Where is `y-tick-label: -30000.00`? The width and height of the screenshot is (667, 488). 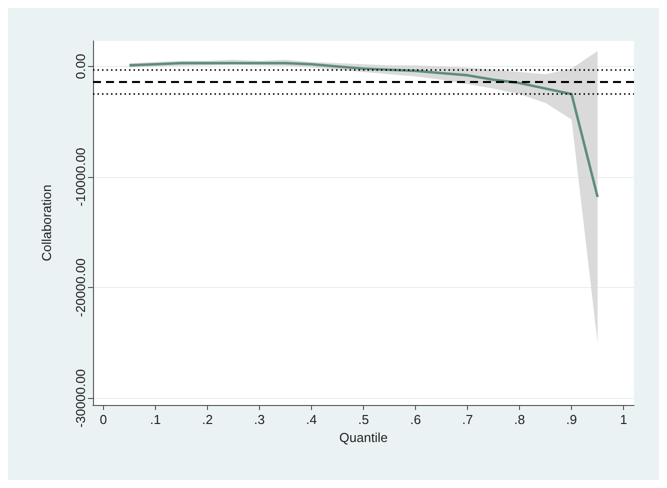 y-tick-label: -30000.00 is located at coordinates (80, 398).